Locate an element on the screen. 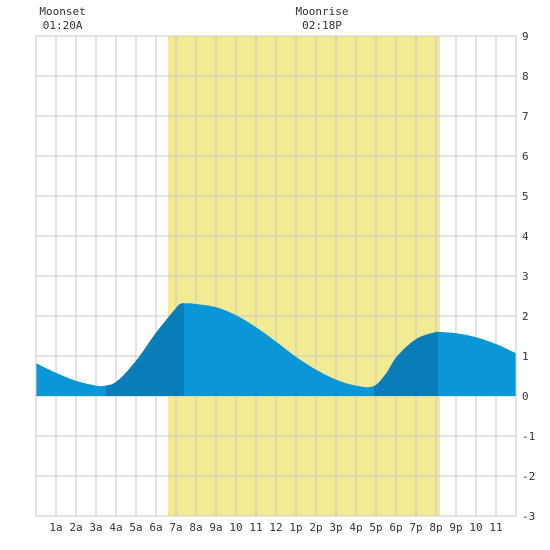 Image resolution: width=550 pixels, height=550 pixels. y-tick-label: 6 is located at coordinates (525, 156).